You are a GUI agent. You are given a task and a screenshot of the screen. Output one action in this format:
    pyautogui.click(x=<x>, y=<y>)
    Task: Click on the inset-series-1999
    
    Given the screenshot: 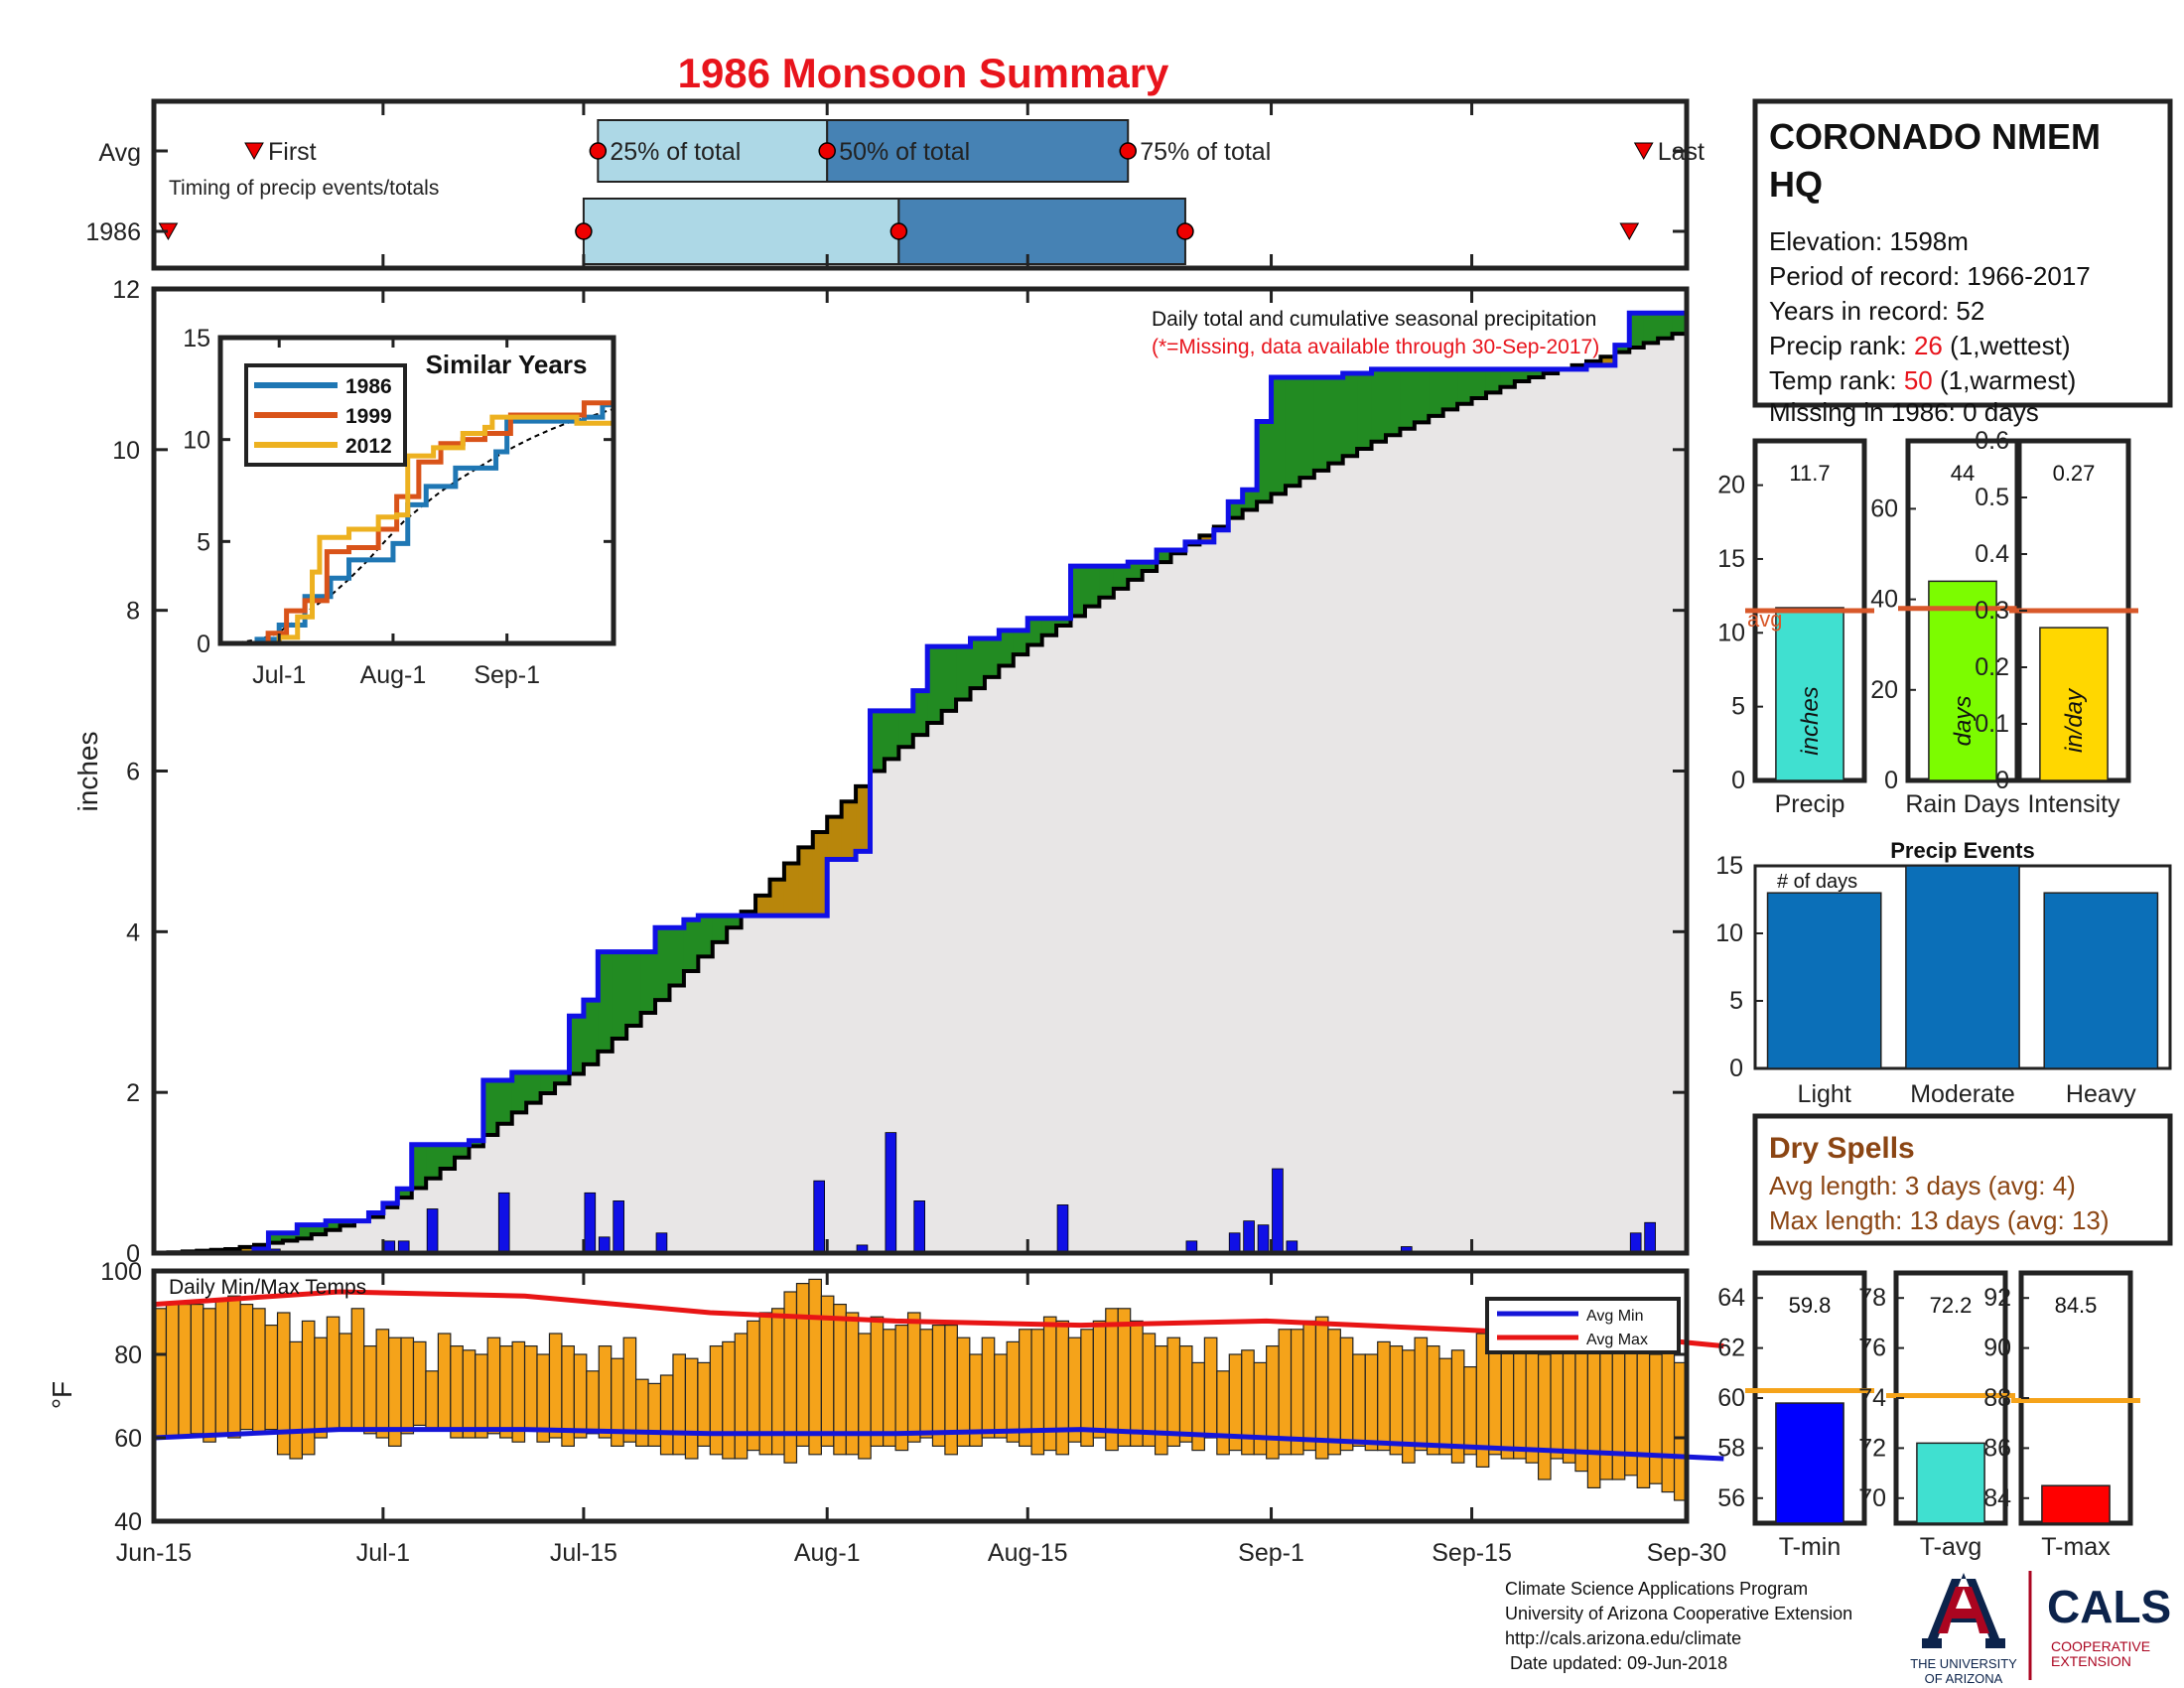 What is the action you would take?
    pyautogui.click(x=417, y=523)
    